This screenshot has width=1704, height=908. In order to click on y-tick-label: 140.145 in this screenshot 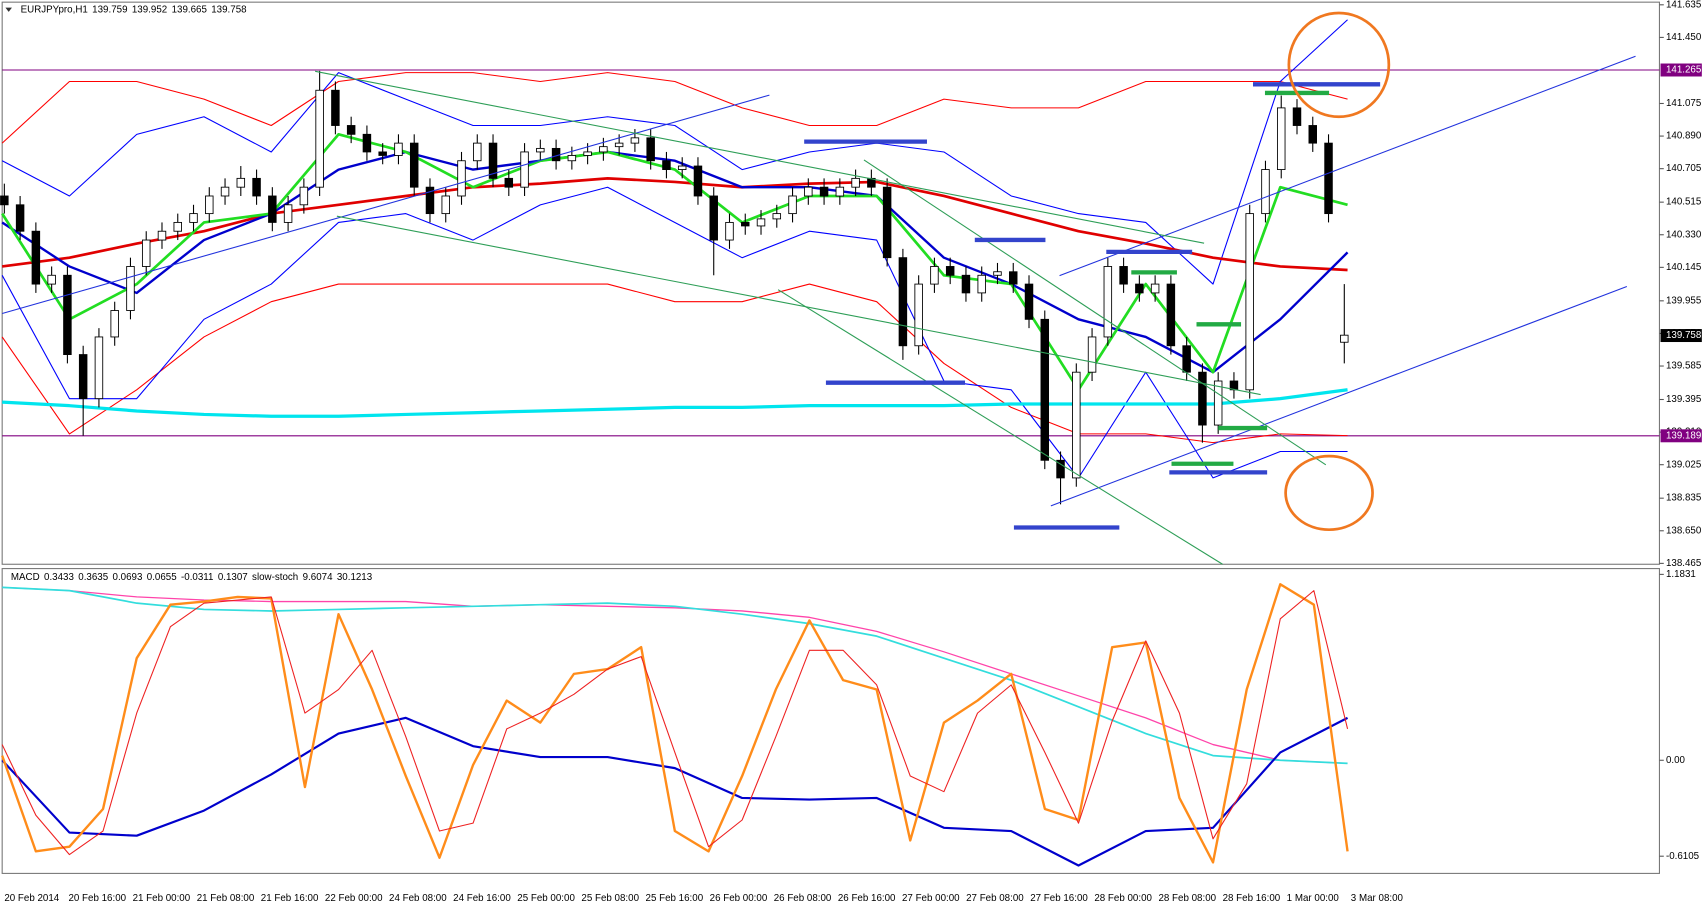, I will do `click(1684, 267)`.